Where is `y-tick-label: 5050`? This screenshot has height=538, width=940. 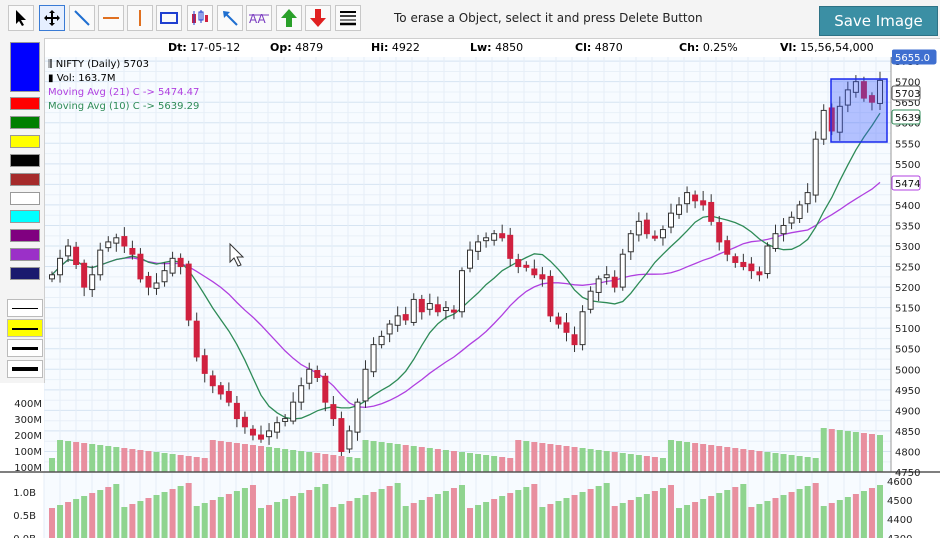 y-tick-label: 5050 is located at coordinates (907, 350).